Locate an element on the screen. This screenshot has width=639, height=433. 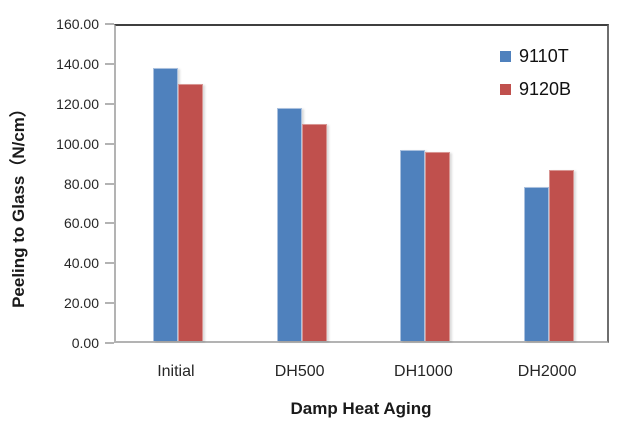
bar-9110T-DH2000 is located at coordinates (537, 264).